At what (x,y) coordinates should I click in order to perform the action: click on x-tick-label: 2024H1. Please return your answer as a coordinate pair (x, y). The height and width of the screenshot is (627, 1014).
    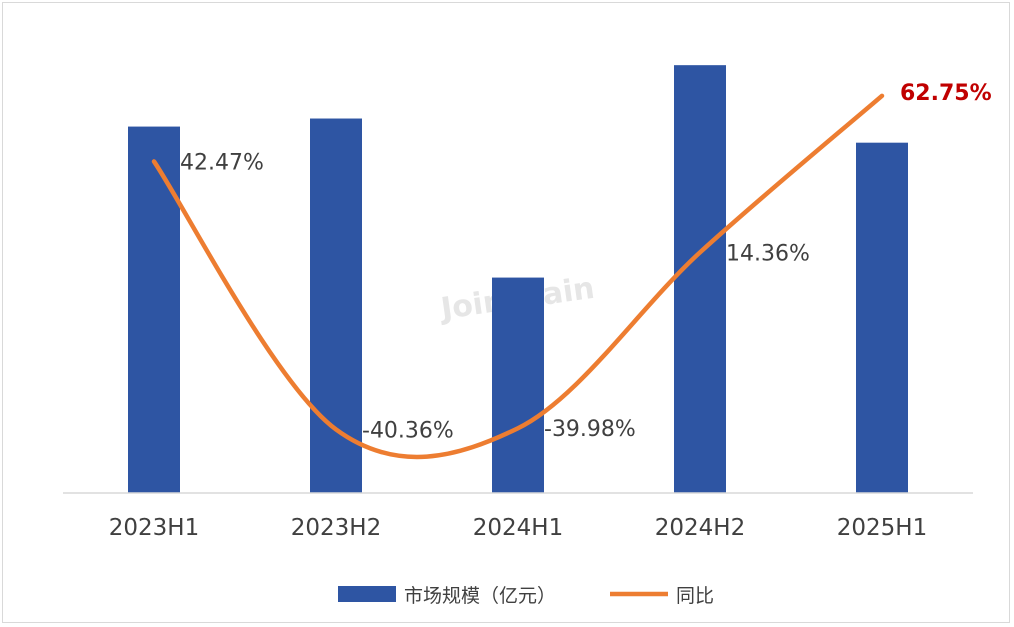
    Looking at the image, I should click on (518, 528).